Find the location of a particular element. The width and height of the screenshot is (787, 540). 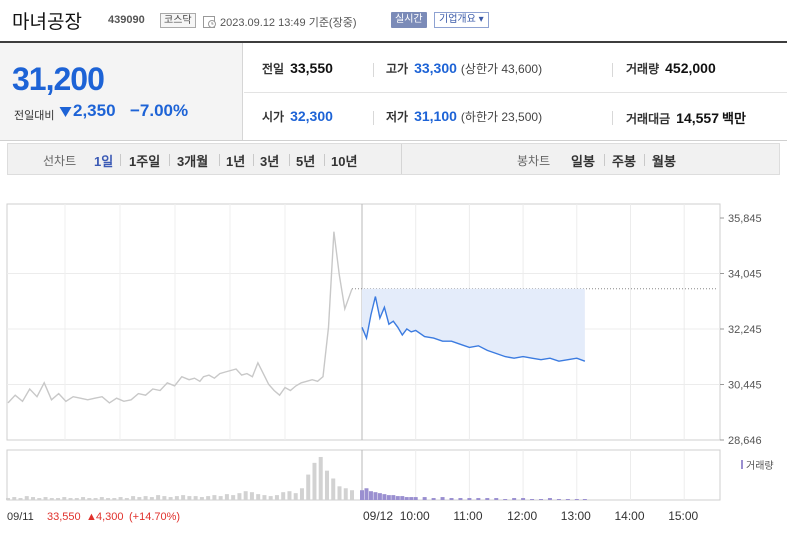

change-rate: −7.00% is located at coordinates (159, 110).